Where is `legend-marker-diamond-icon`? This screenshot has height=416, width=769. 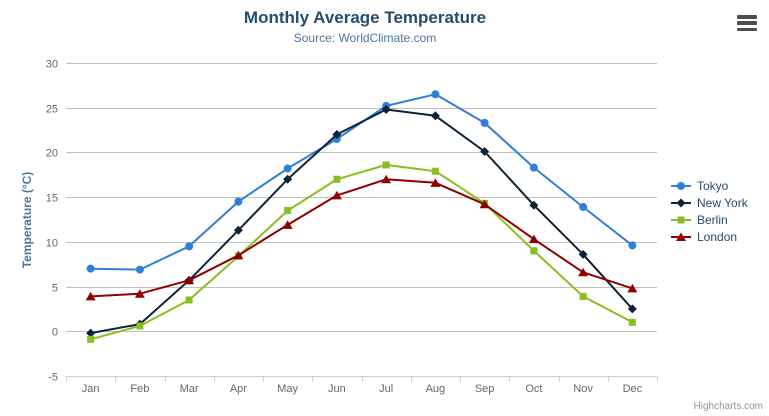 legend-marker-diamond-icon is located at coordinates (681, 202).